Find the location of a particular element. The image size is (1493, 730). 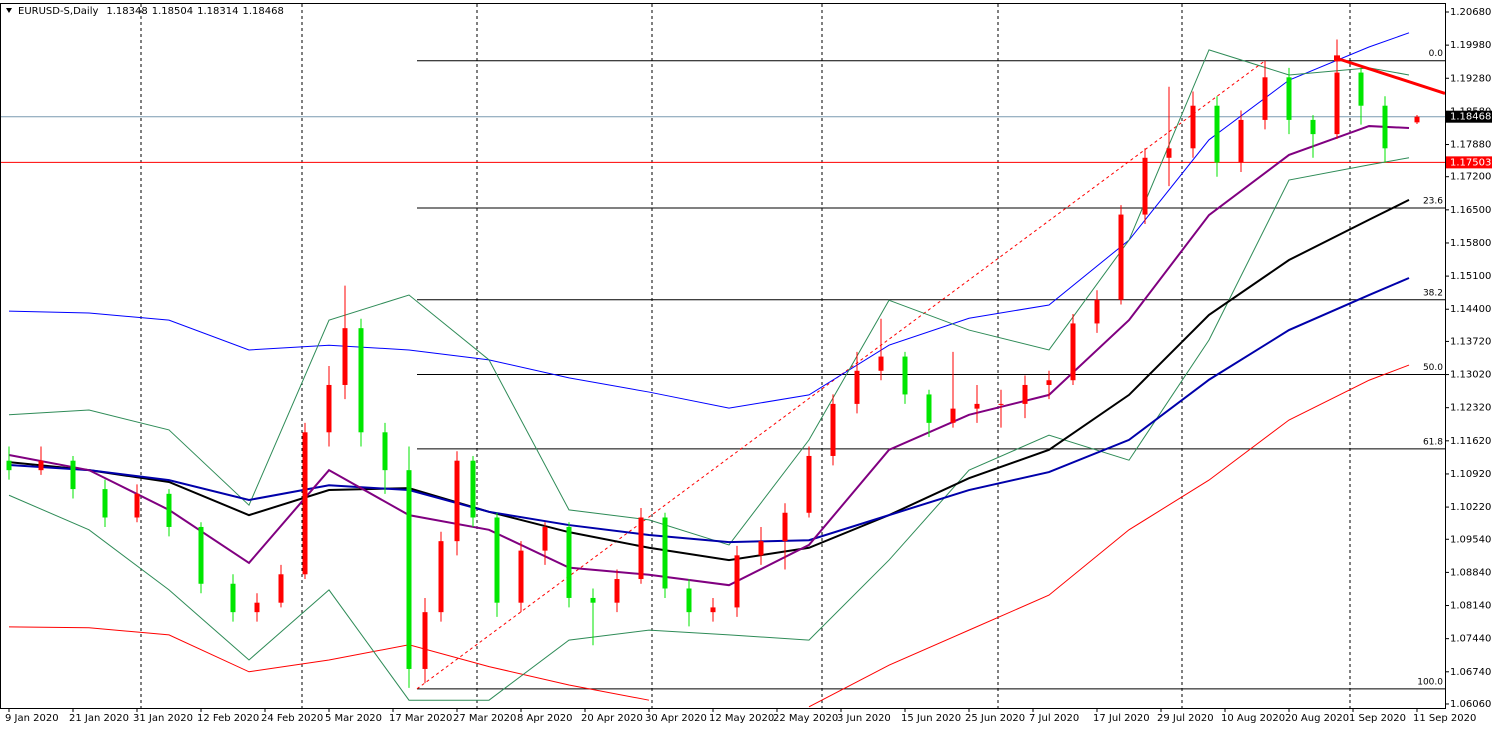

alert-price-label: 1.17503 is located at coordinates (1470, 162).